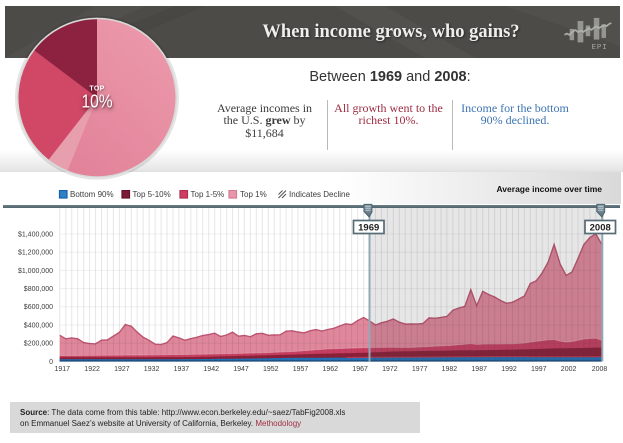 The image size is (623, 443). I want to click on svg-text: $600,000, so click(38, 307).